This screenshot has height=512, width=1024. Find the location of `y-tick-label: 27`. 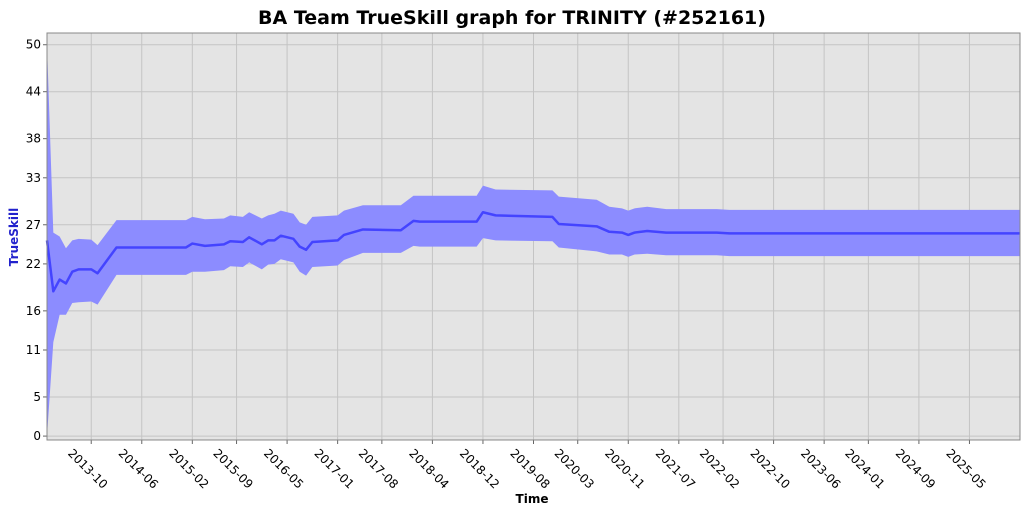

y-tick-label: 27 is located at coordinates (33, 225).